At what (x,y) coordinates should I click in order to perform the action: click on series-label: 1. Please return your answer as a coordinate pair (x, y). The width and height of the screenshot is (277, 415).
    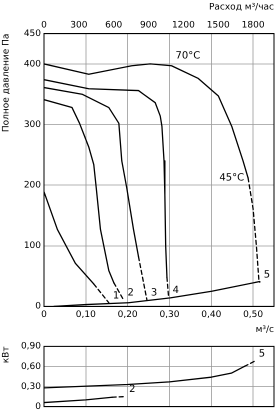
    Looking at the image, I should click on (116, 296).